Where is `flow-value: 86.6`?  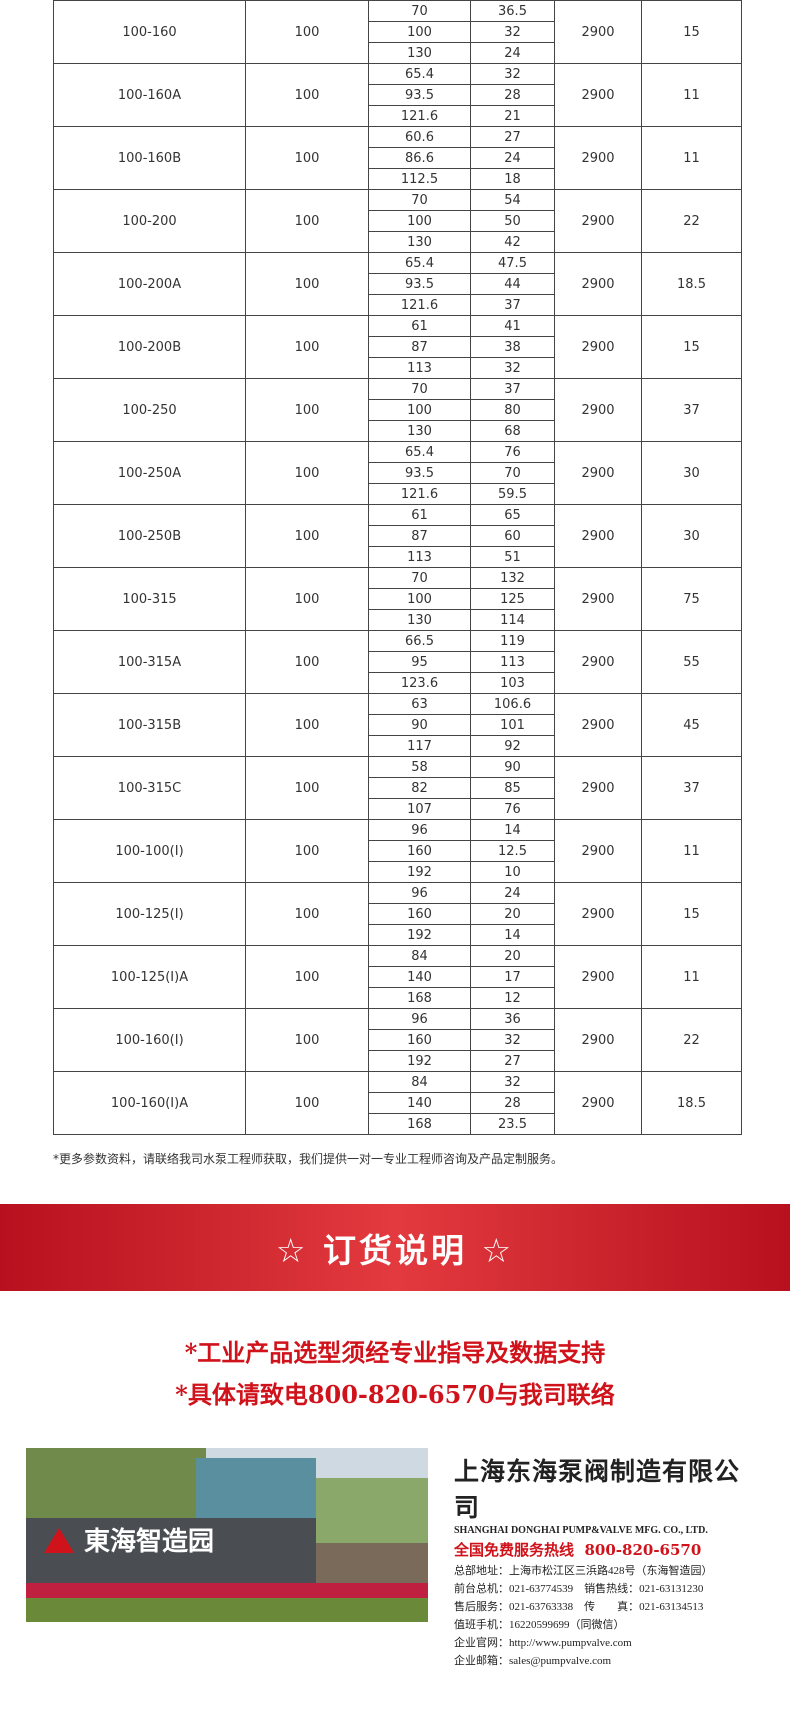
flow-value: 86.6 is located at coordinates (419, 158).